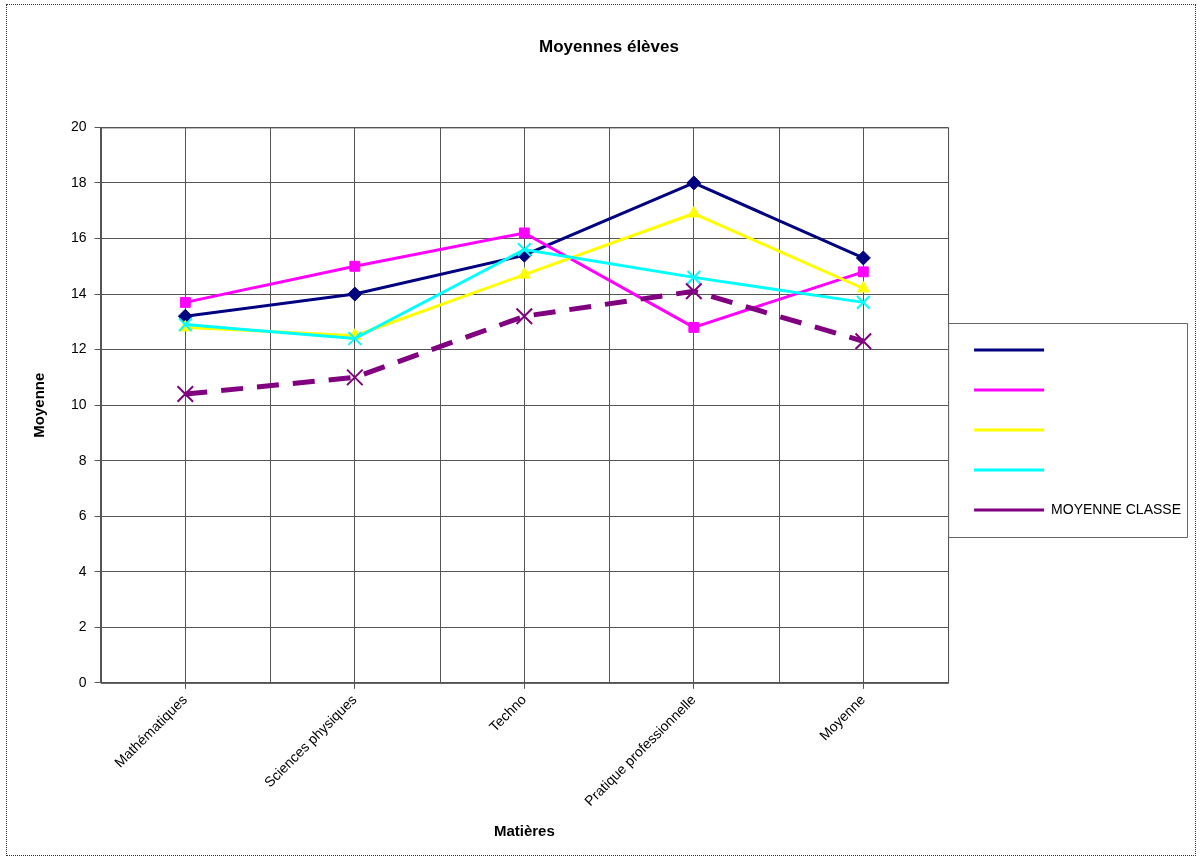  What do you see at coordinates (78, 292) in the screenshot?
I see `y-tick-label: 14` at bounding box center [78, 292].